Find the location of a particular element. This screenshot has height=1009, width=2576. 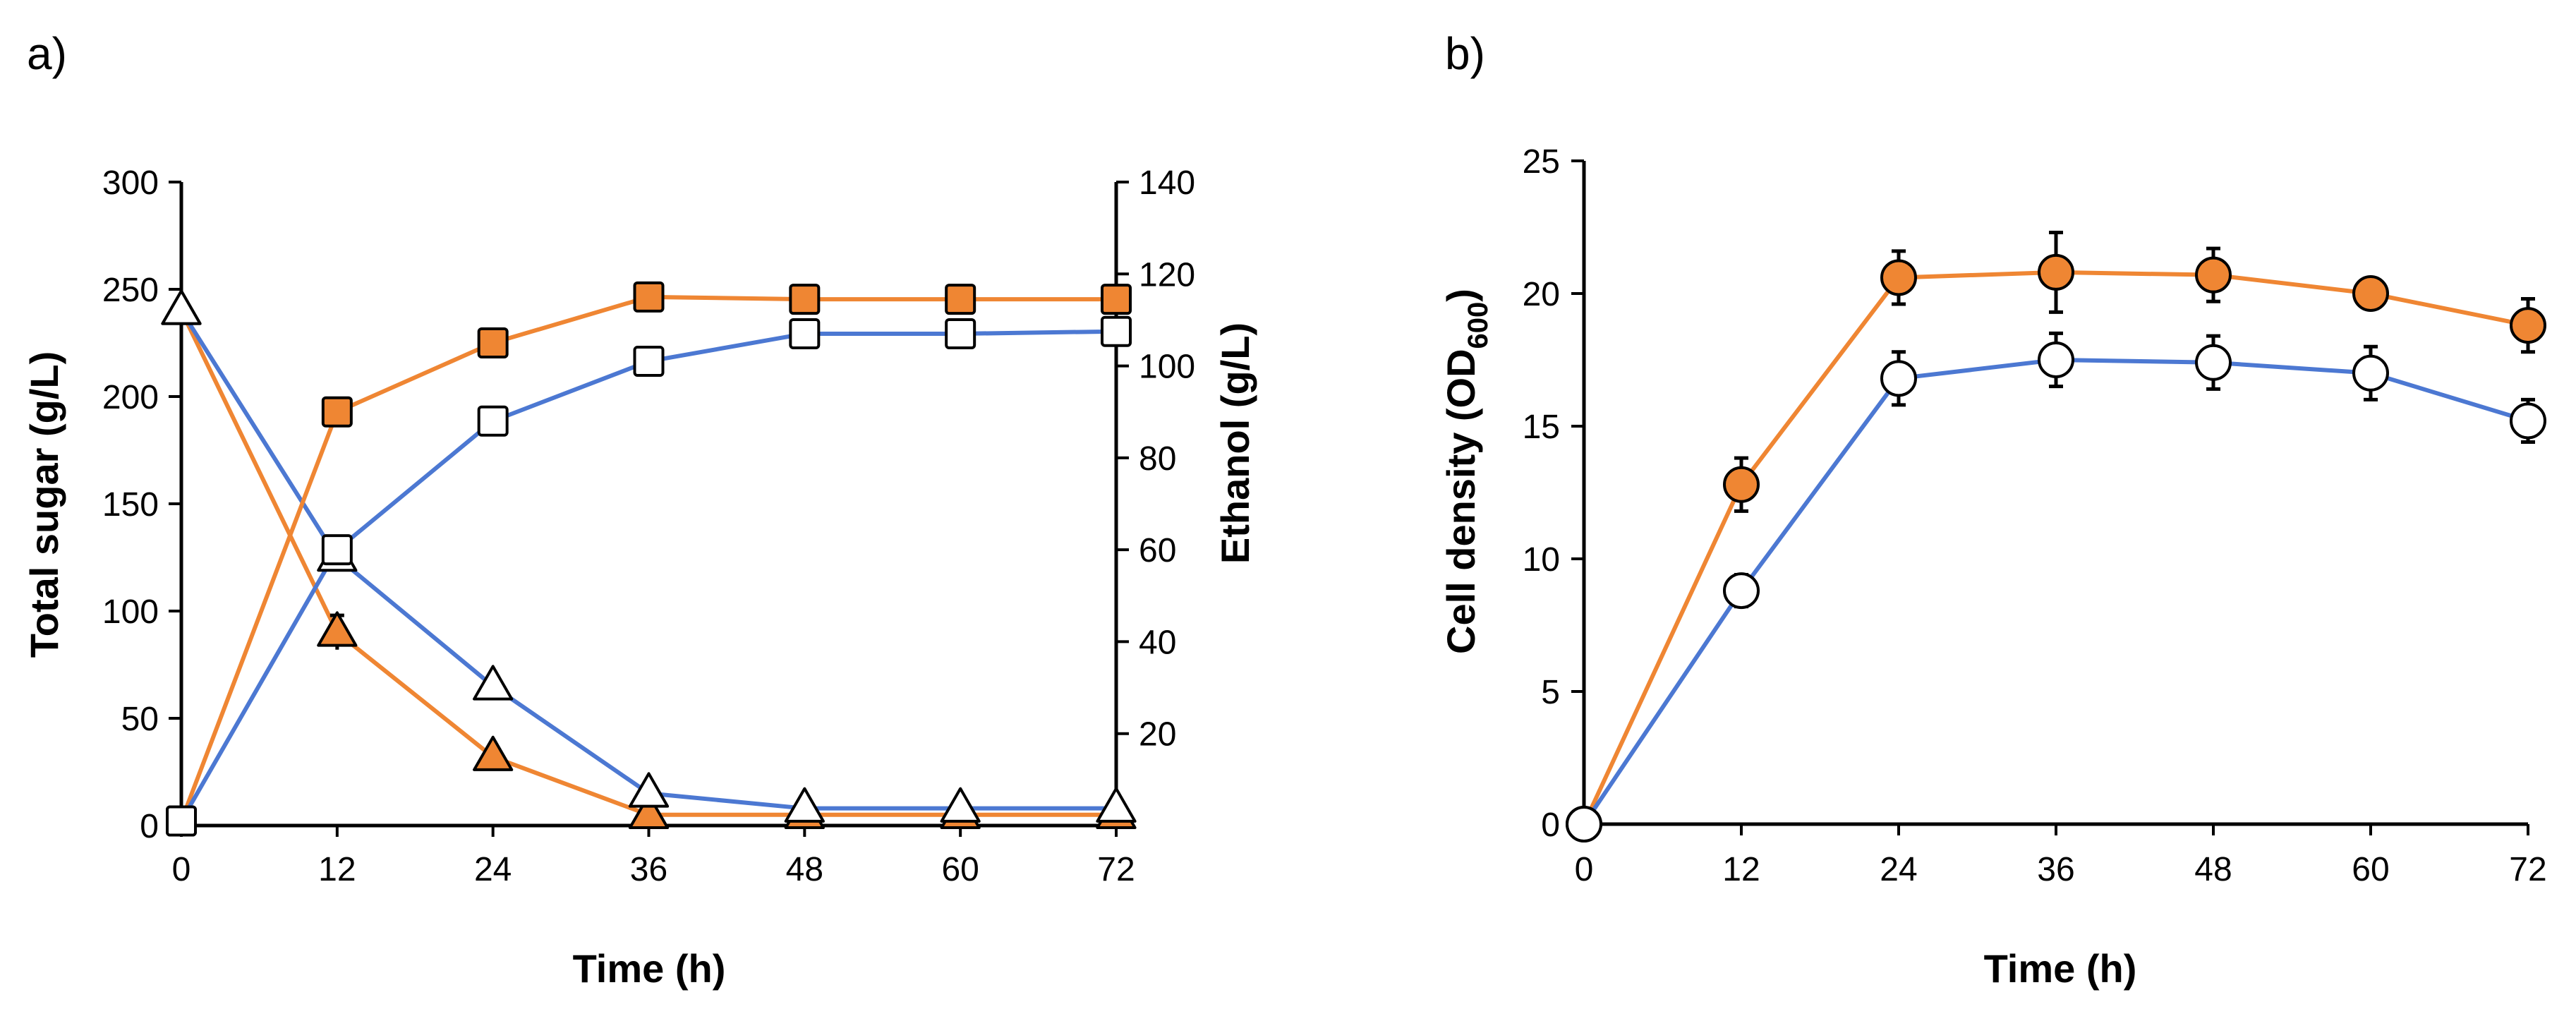

panel-a-x-tick-label: 60 is located at coordinates (960, 869).